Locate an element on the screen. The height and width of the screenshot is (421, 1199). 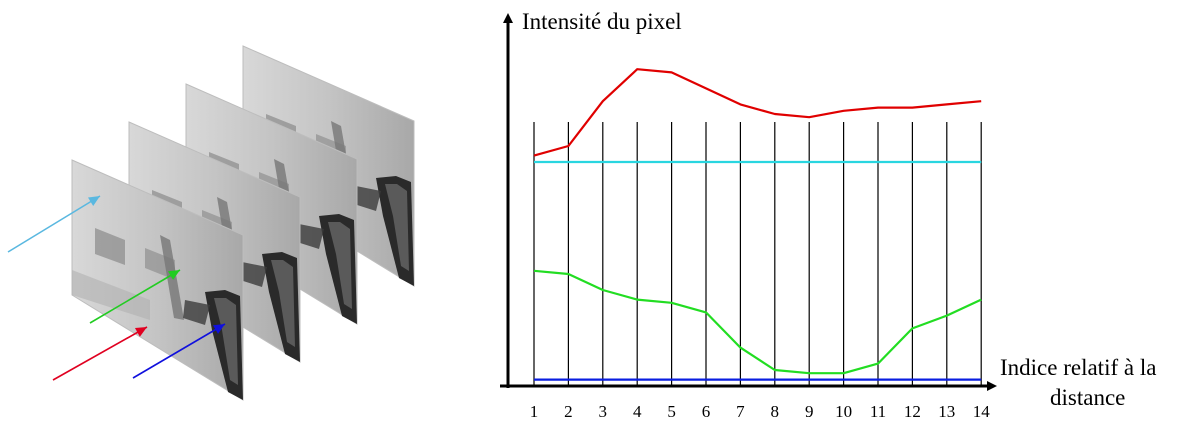
x-tick-label: 6 is located at coordinates (706, 411).